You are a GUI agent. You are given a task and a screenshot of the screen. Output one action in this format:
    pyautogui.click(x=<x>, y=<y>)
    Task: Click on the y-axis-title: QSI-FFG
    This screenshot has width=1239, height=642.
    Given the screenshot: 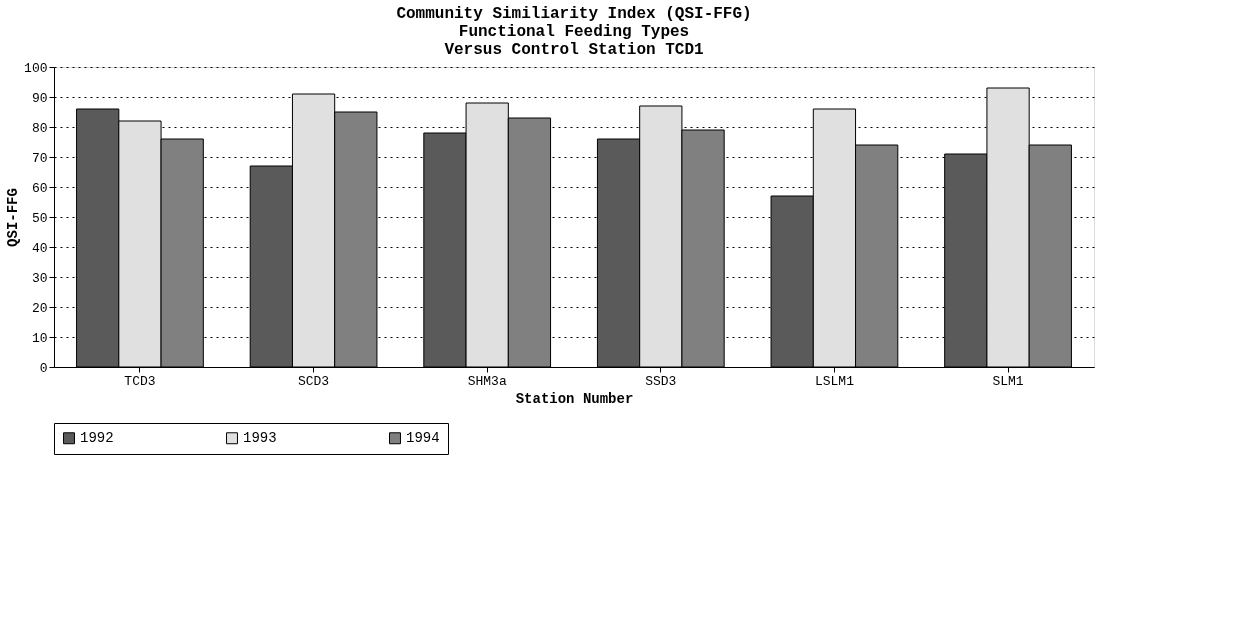 What is the action you would take?
    pyautogui.click(x=13, y=217)
    